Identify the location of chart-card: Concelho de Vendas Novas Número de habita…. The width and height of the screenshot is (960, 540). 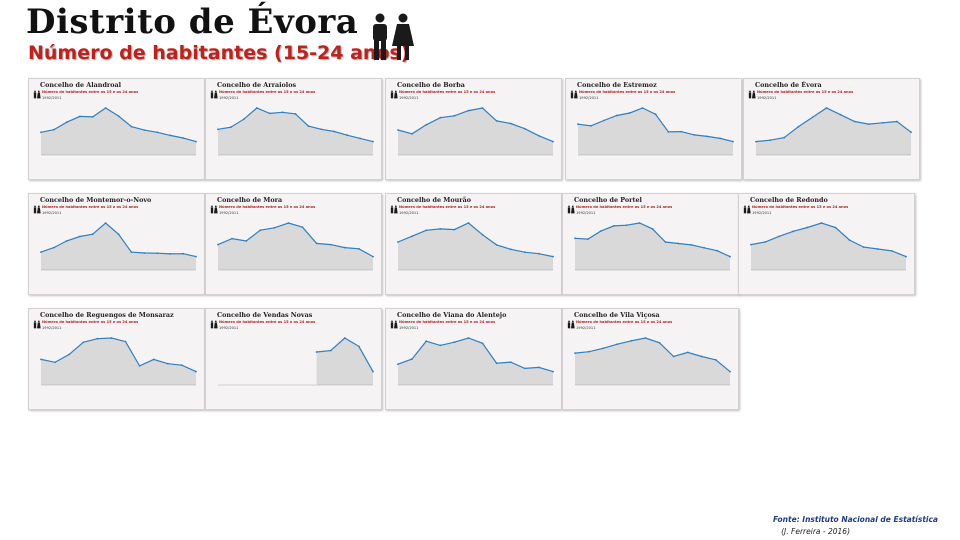
(293, 359).